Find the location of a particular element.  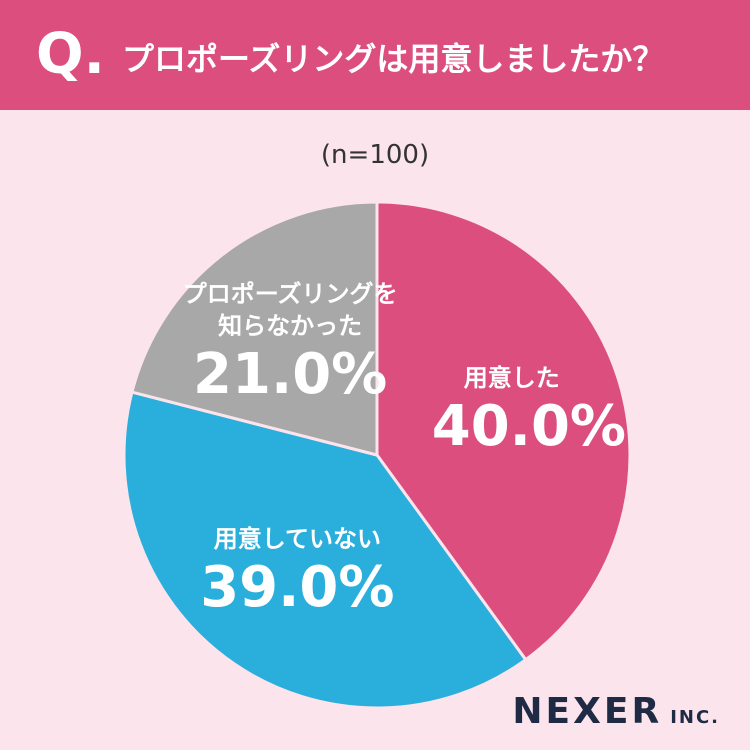

logo-suffix: INC. is located at coordinates (695, 717).